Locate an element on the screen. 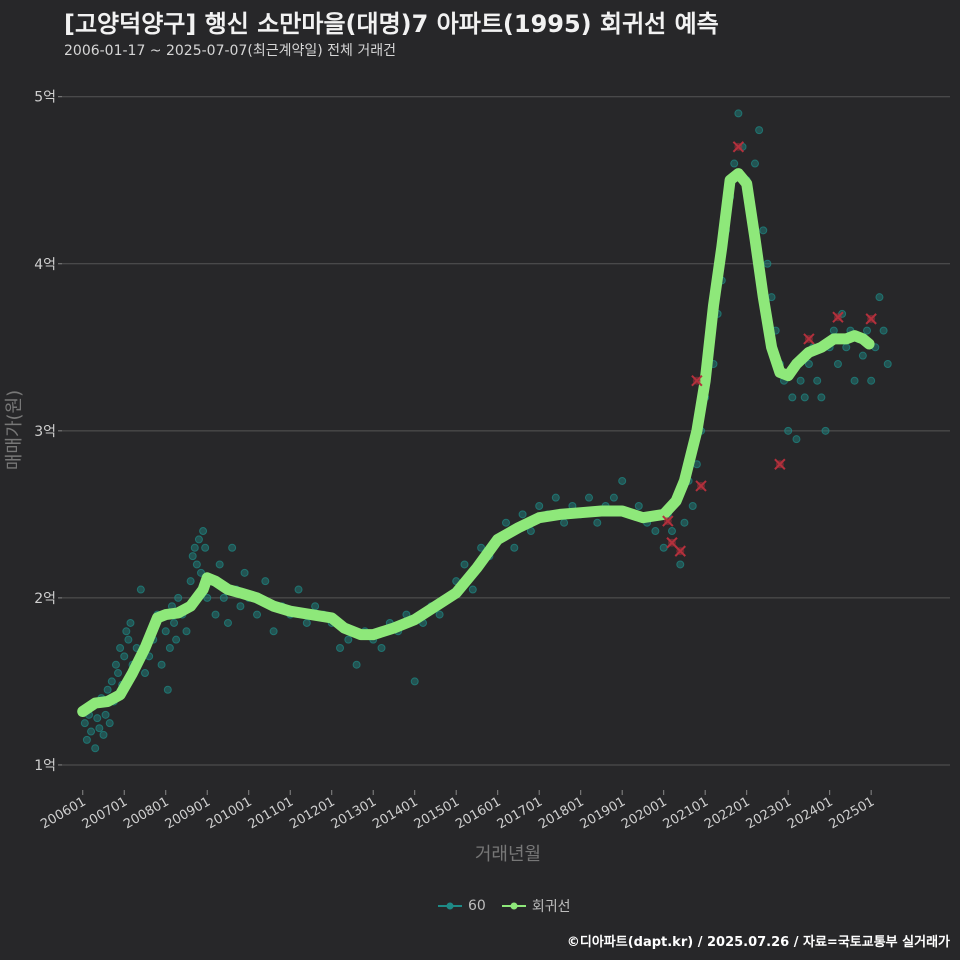 This screenshot has height=960, width=960. chart-subtitle: 2006-01-17 ~ 2025-07-07(최근계약일) 전체 거래건 is located at coordinates (230, 51).